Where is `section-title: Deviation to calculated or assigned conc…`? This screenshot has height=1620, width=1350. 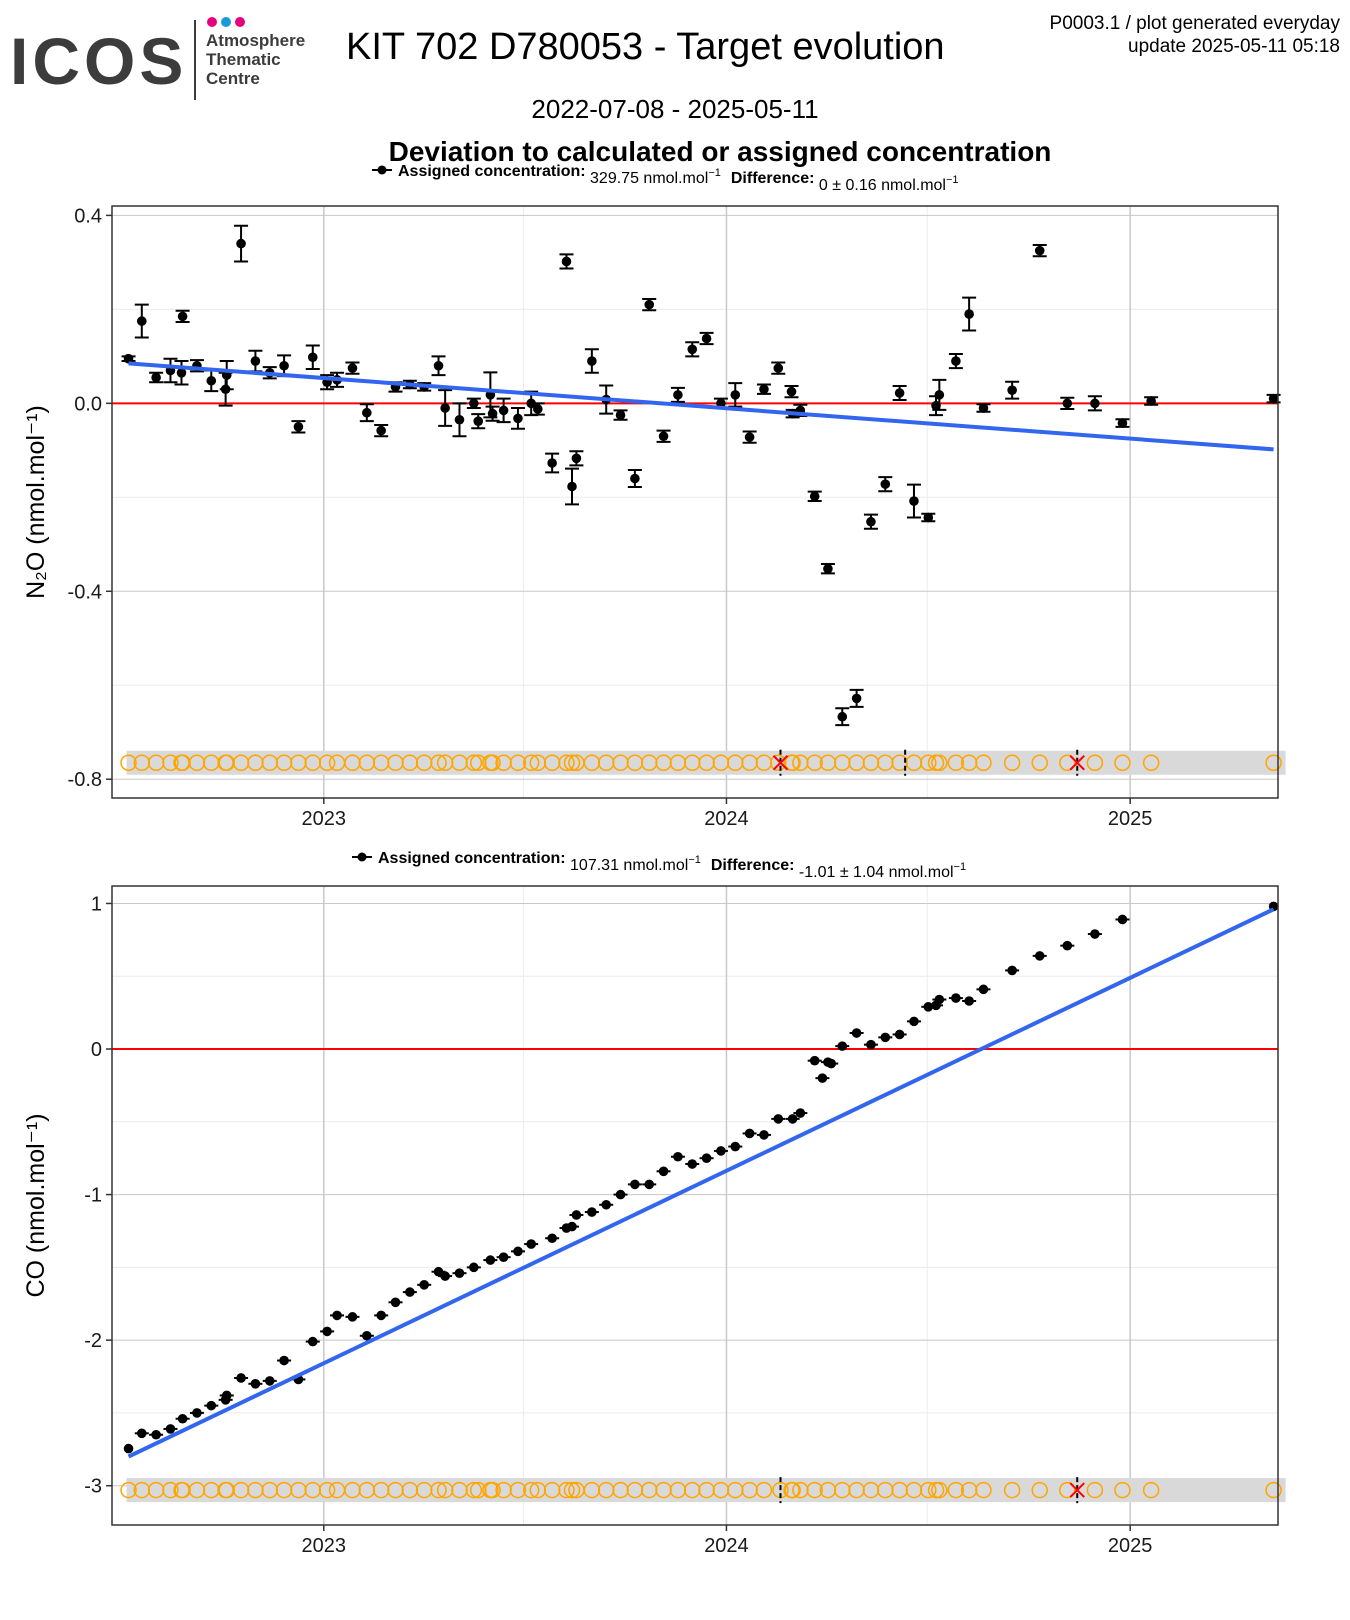 section-title: Deviation to calculated or assigned conc… is located at coordinates (720, 151).